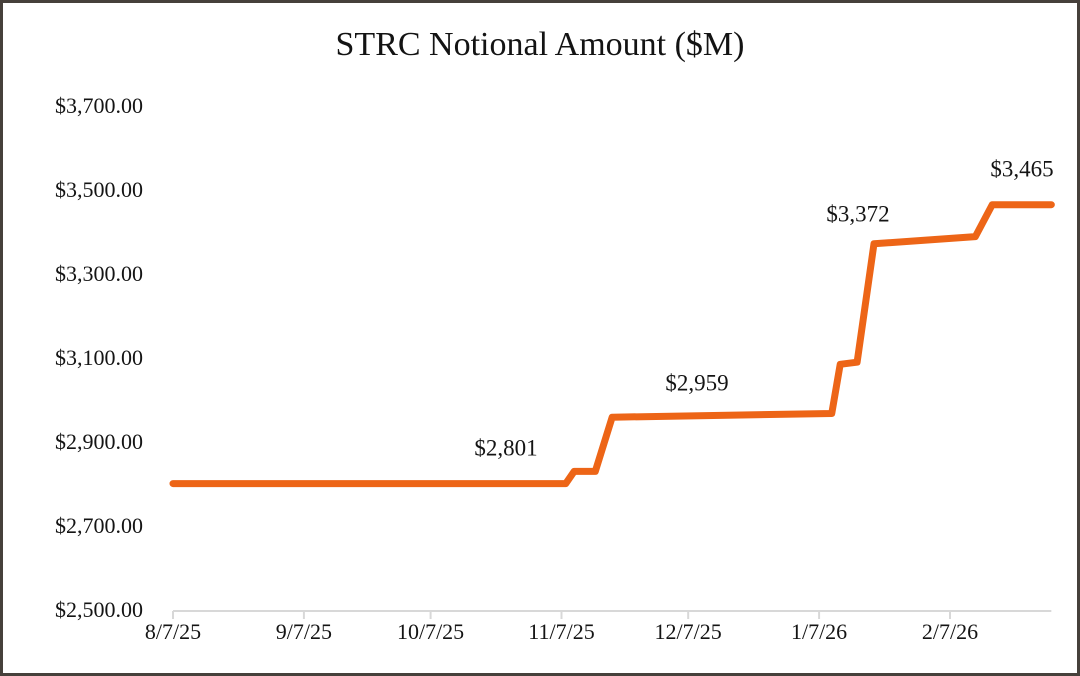  Describe the element at coordinates (430, 631) in the screenshot. I see `x-axis-label: 10/7/25` at that location.